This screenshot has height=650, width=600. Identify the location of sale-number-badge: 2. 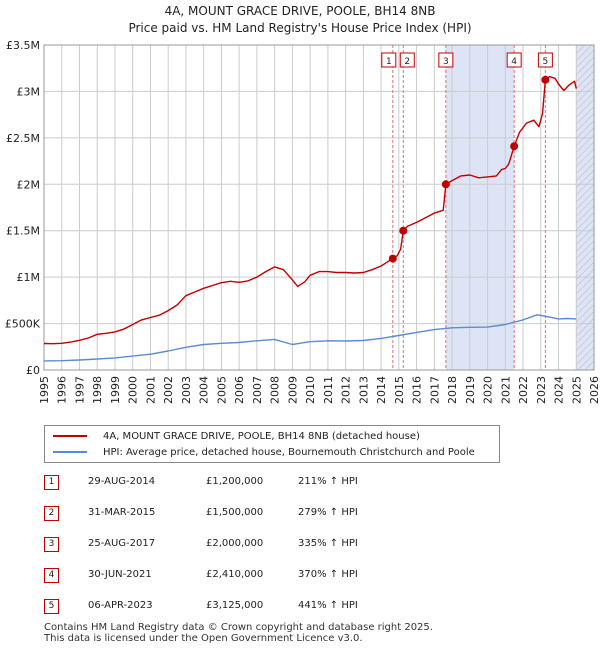
(51, 513).